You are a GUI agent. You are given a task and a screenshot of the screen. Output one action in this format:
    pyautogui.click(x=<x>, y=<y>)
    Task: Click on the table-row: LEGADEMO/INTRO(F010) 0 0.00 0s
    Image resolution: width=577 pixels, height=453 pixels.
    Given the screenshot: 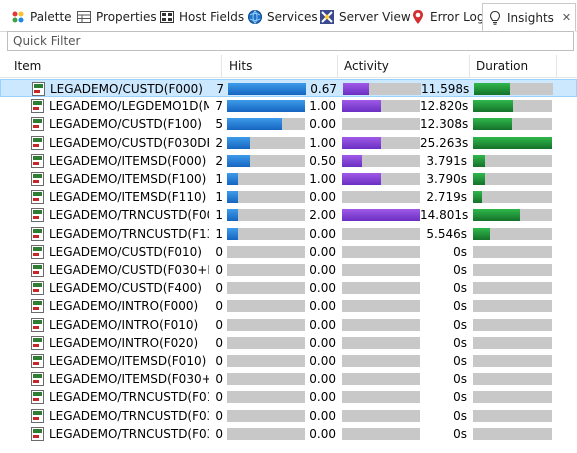 What is the action you would take?
    pyautogui.click(x=288, y=325)
    